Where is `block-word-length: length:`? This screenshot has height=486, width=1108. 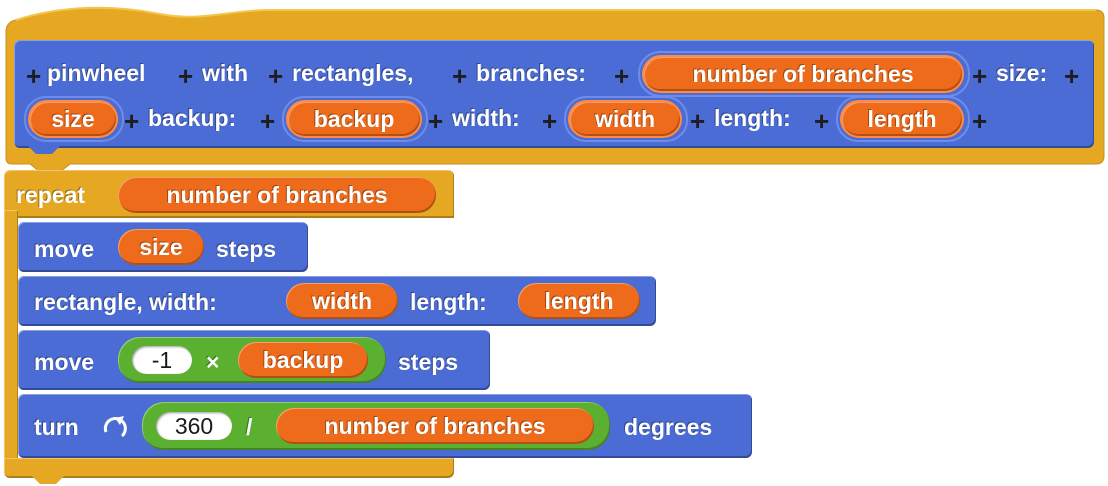 block-word-length: length: is located at coordinates (752, 118).